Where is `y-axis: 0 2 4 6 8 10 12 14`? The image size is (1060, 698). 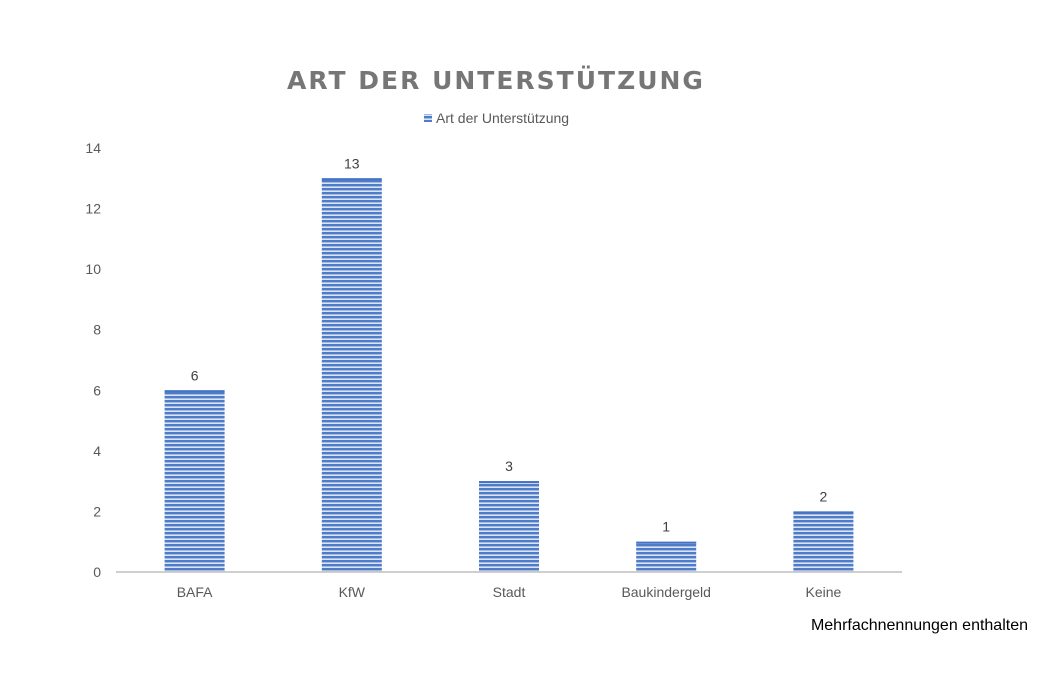 y-axis: 0 2 4 6 8 10 12 14 is located at coordinates (93, 360).